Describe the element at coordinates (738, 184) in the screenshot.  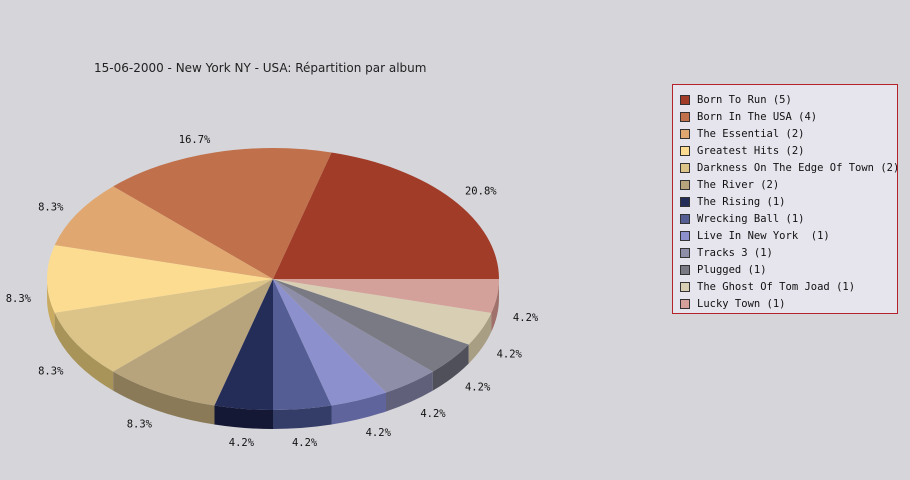
I see `legend-label: The River (2)` at that location.